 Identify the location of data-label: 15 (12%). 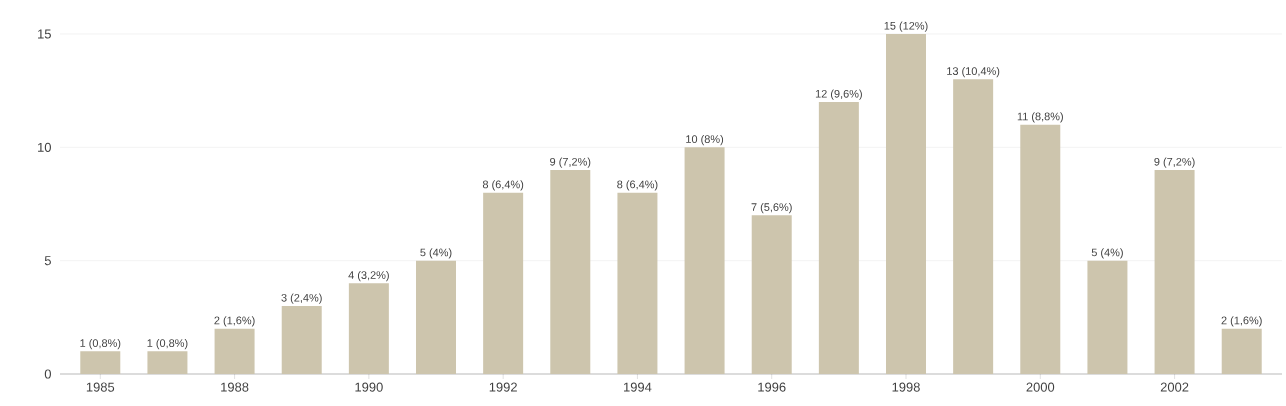
(906, 26).